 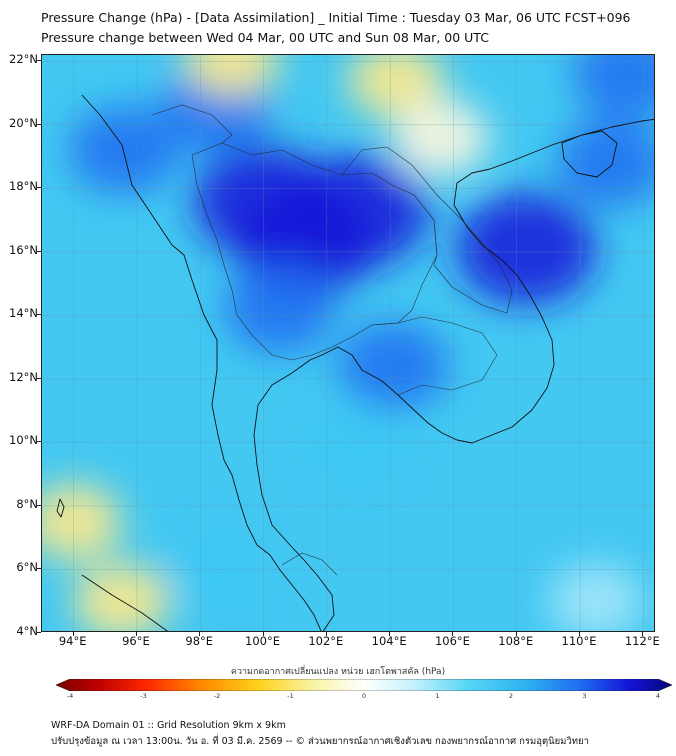 I want to click on coastline-hainan, so click(x=589, y=154).